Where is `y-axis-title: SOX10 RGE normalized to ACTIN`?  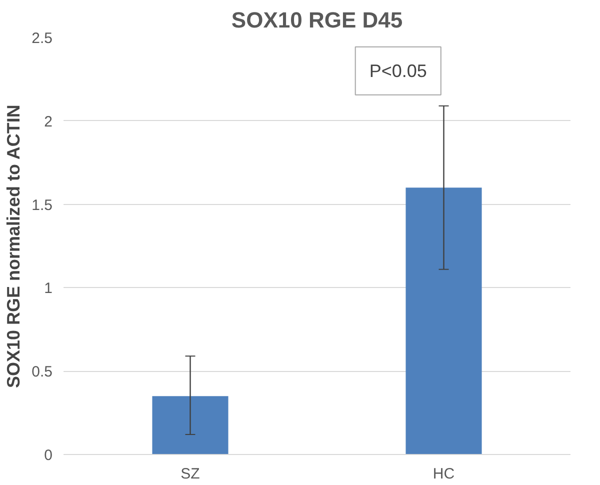
y-axis-title: SOX10 RGE normalized to ACTIN is located at coordinates (14, 246).